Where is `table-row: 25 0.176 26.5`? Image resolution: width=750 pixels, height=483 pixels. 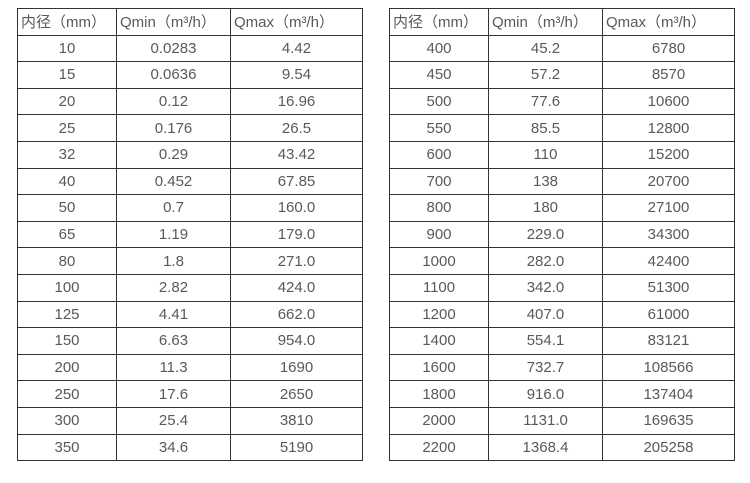 table-row: 25 0.176 26.5 is located at coordinates (190, 128).